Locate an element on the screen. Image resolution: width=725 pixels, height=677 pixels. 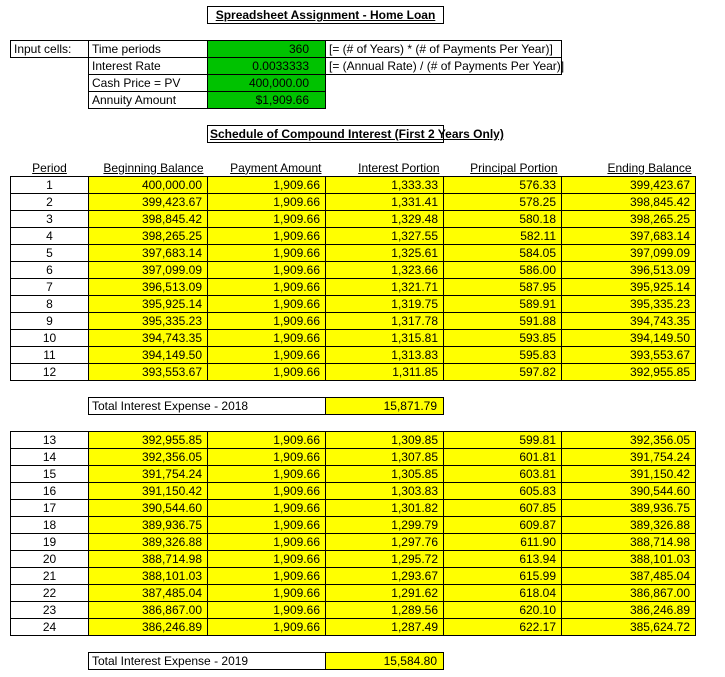
value-cell: 1,333.33 is located at coordinates (384, 185).